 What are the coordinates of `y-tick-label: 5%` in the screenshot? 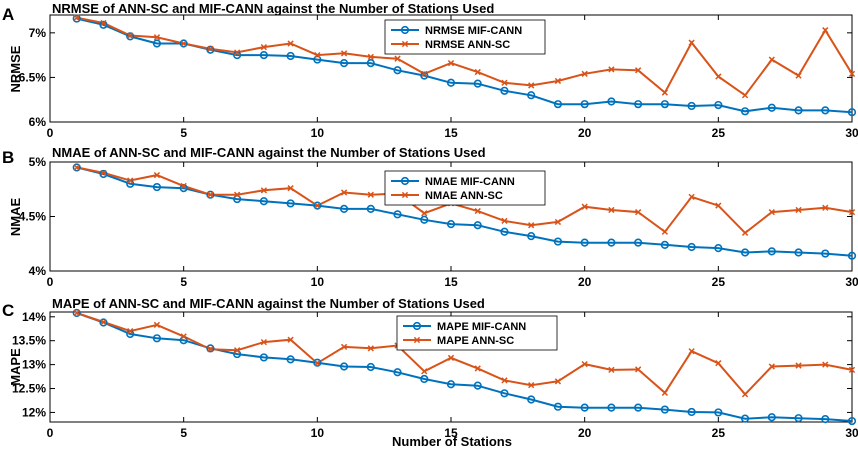 It's located at (38, 162).